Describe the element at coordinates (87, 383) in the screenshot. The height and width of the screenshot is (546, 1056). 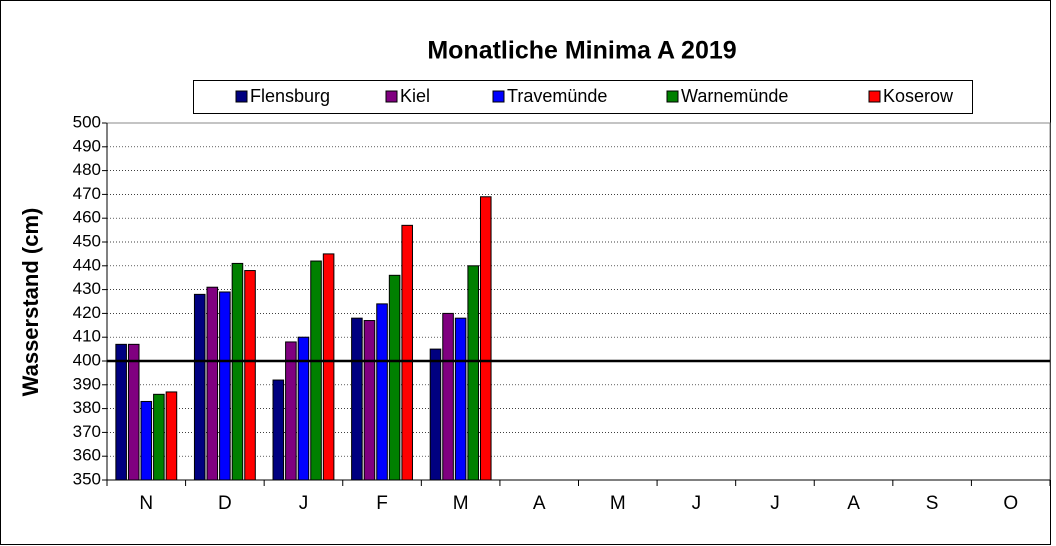
I see `y-tick-label: 390` at that location.